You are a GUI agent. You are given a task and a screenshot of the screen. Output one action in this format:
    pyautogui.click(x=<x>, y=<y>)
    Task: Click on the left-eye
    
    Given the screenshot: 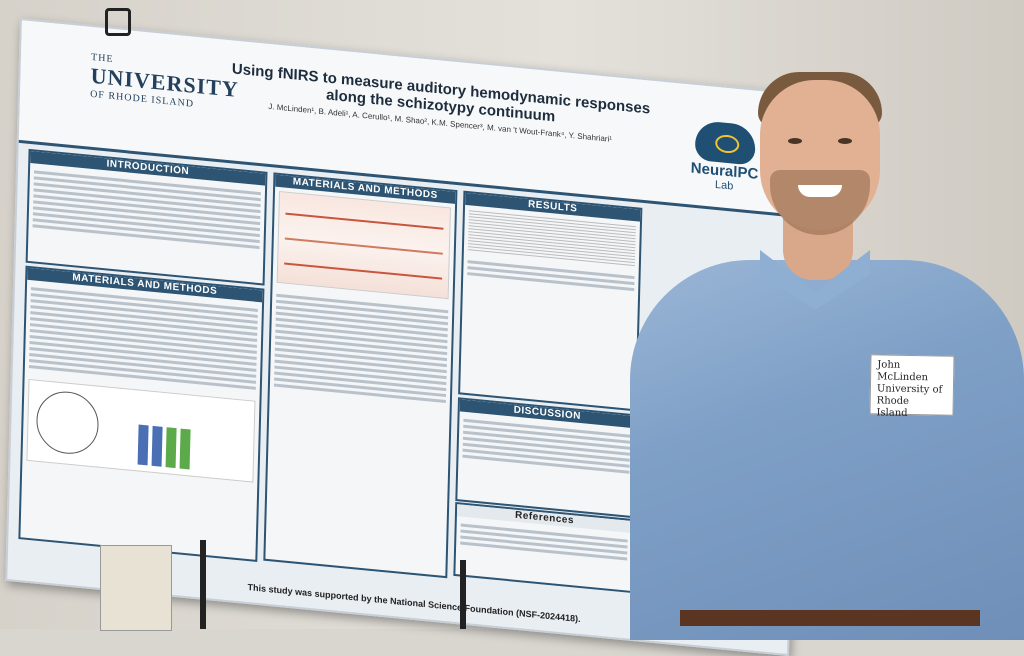 What is the action you would take?
    pyautogui.click(x=795, y=141)
    